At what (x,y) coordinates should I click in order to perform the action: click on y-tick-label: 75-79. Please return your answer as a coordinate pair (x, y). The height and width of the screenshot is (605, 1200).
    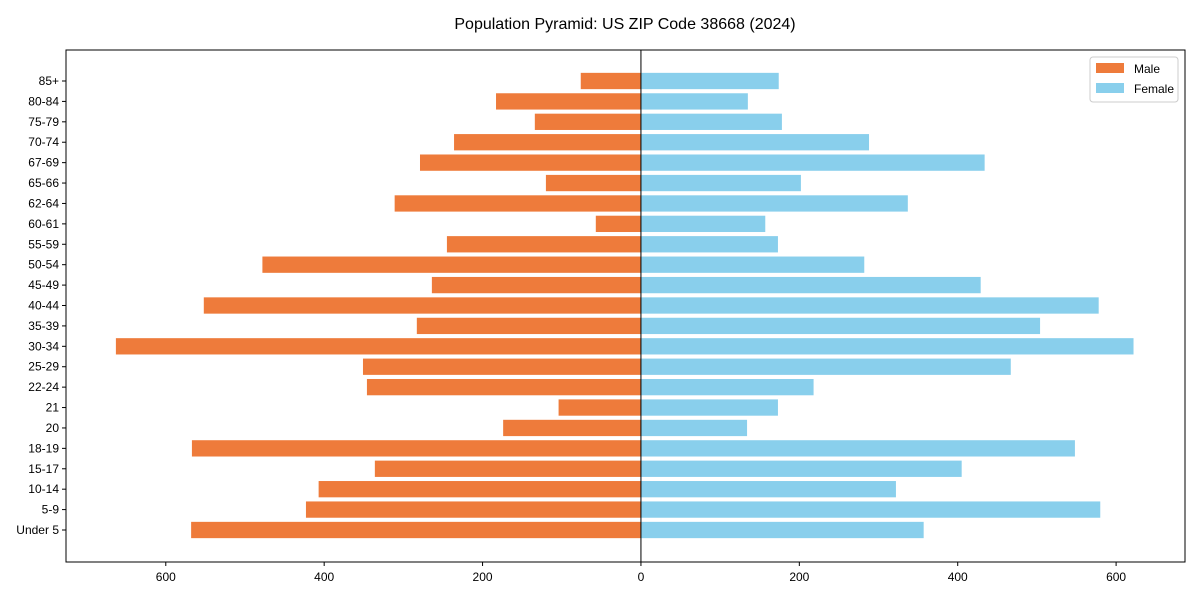
    Looking at the image, I should click on (43, 122).